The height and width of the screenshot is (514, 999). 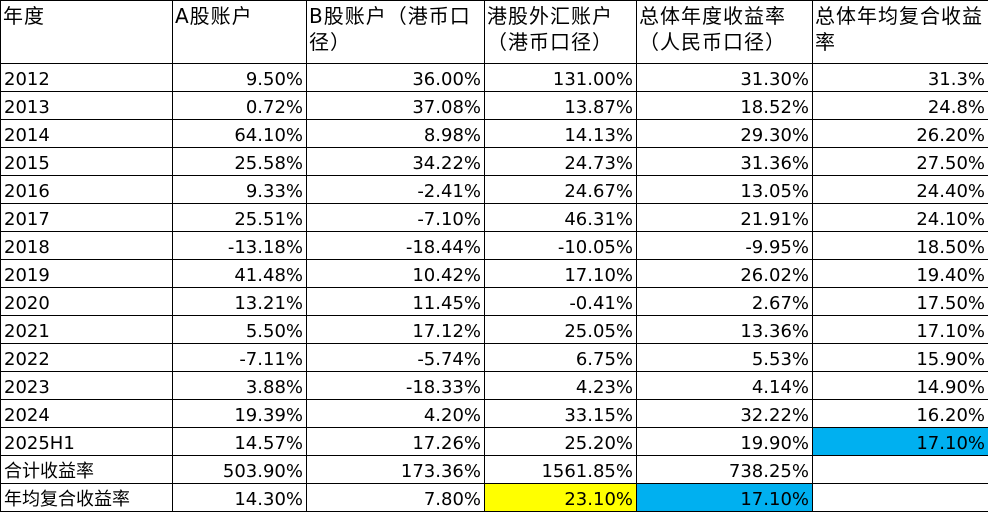 I want to click on total-annual-cell: 5.53%, so click(x=724, y=357).